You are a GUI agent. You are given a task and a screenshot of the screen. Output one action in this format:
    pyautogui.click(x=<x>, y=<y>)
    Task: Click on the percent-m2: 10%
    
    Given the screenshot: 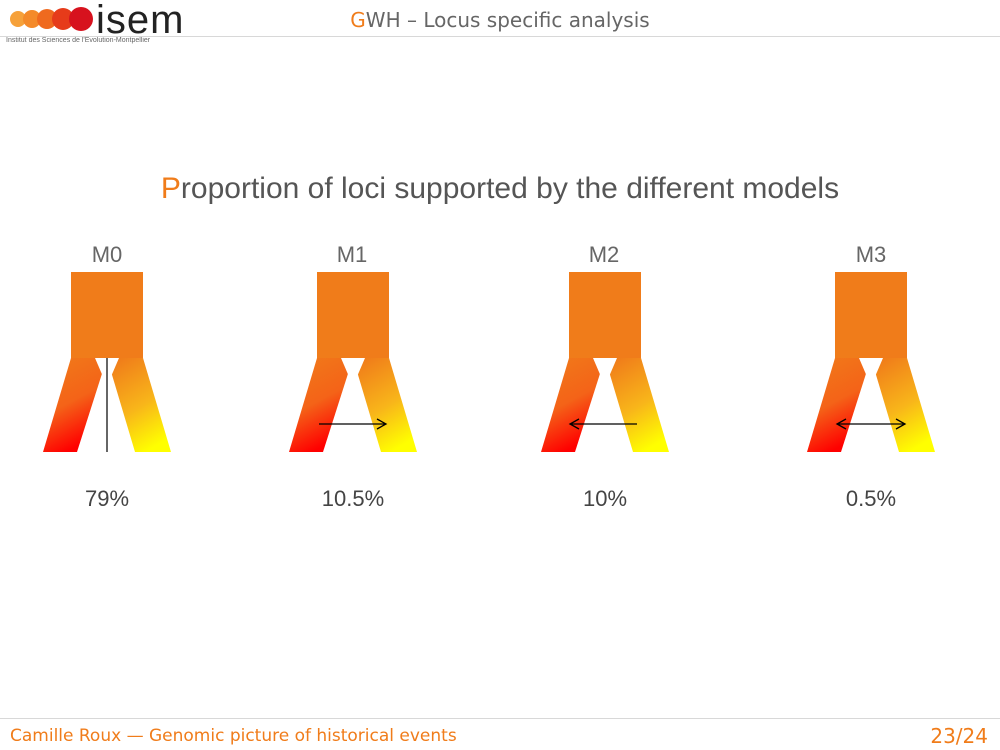 What is the action you would take?
    pyautogui.click(x=605, y=498)
    